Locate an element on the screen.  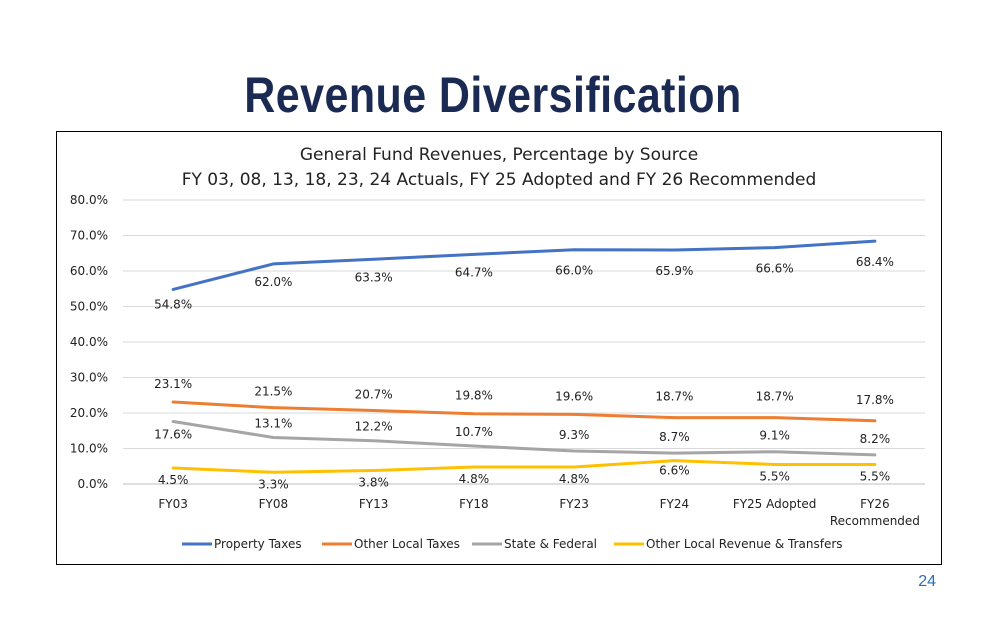
y-tick-label: 60.0% is located at coordinates (89, 271).